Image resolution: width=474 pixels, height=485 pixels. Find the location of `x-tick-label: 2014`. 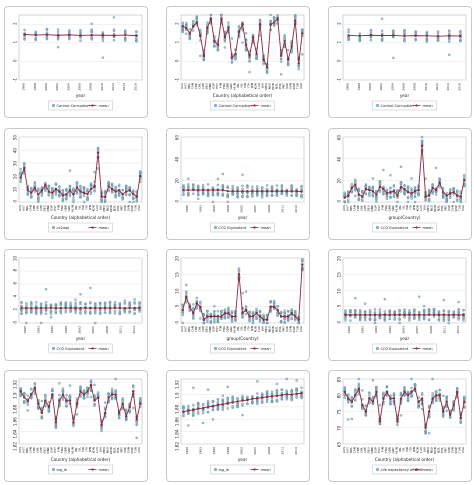

x-tick-label: 2014 is located at coordinates (448, 87).